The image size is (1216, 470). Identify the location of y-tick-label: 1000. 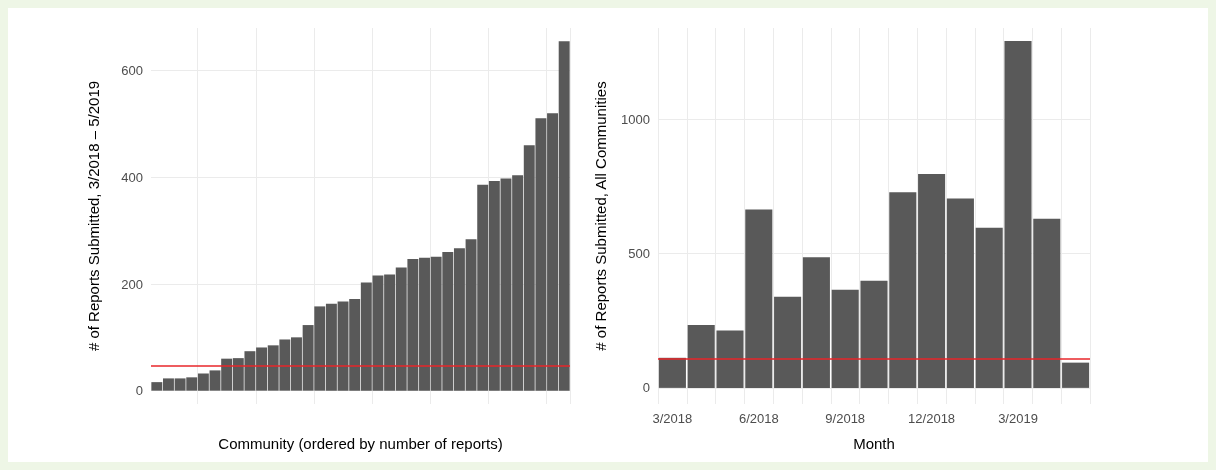
(635, 119).